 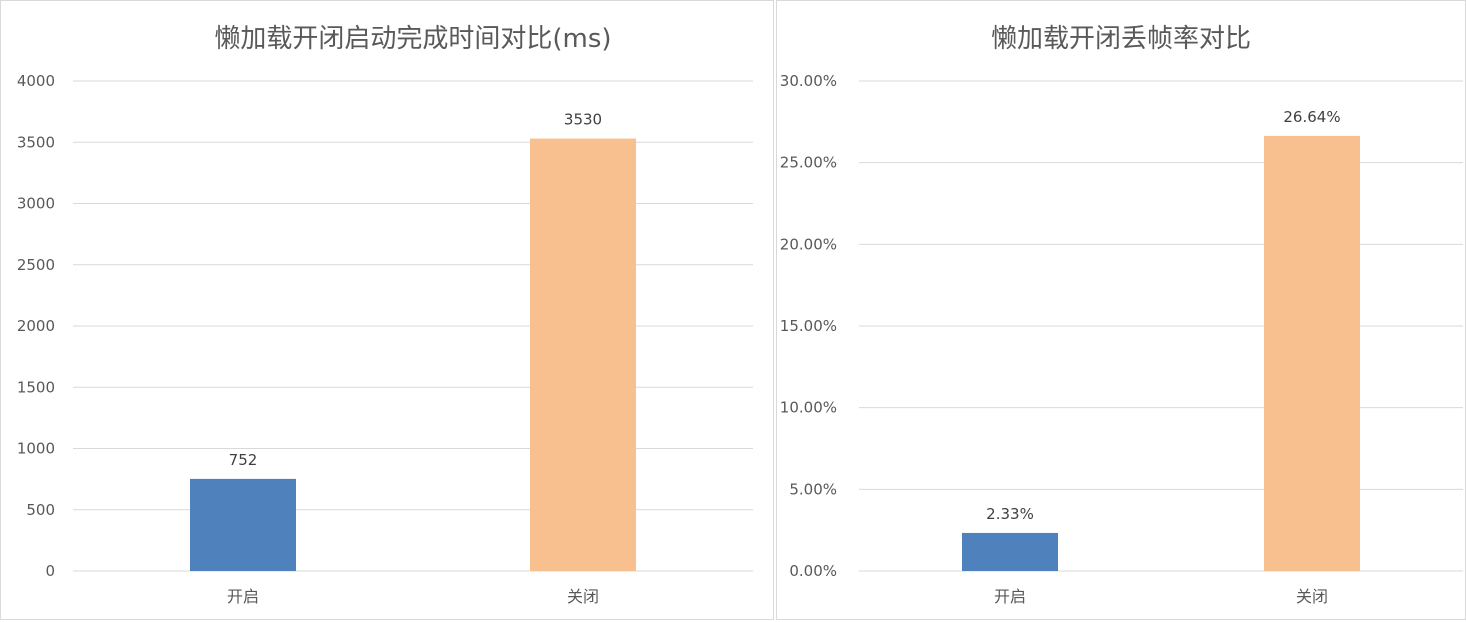 What do you see at coordinates (36, 387) in the screenshot?
I see `y-tick-label: 1500` at bounding box center [36, 387].